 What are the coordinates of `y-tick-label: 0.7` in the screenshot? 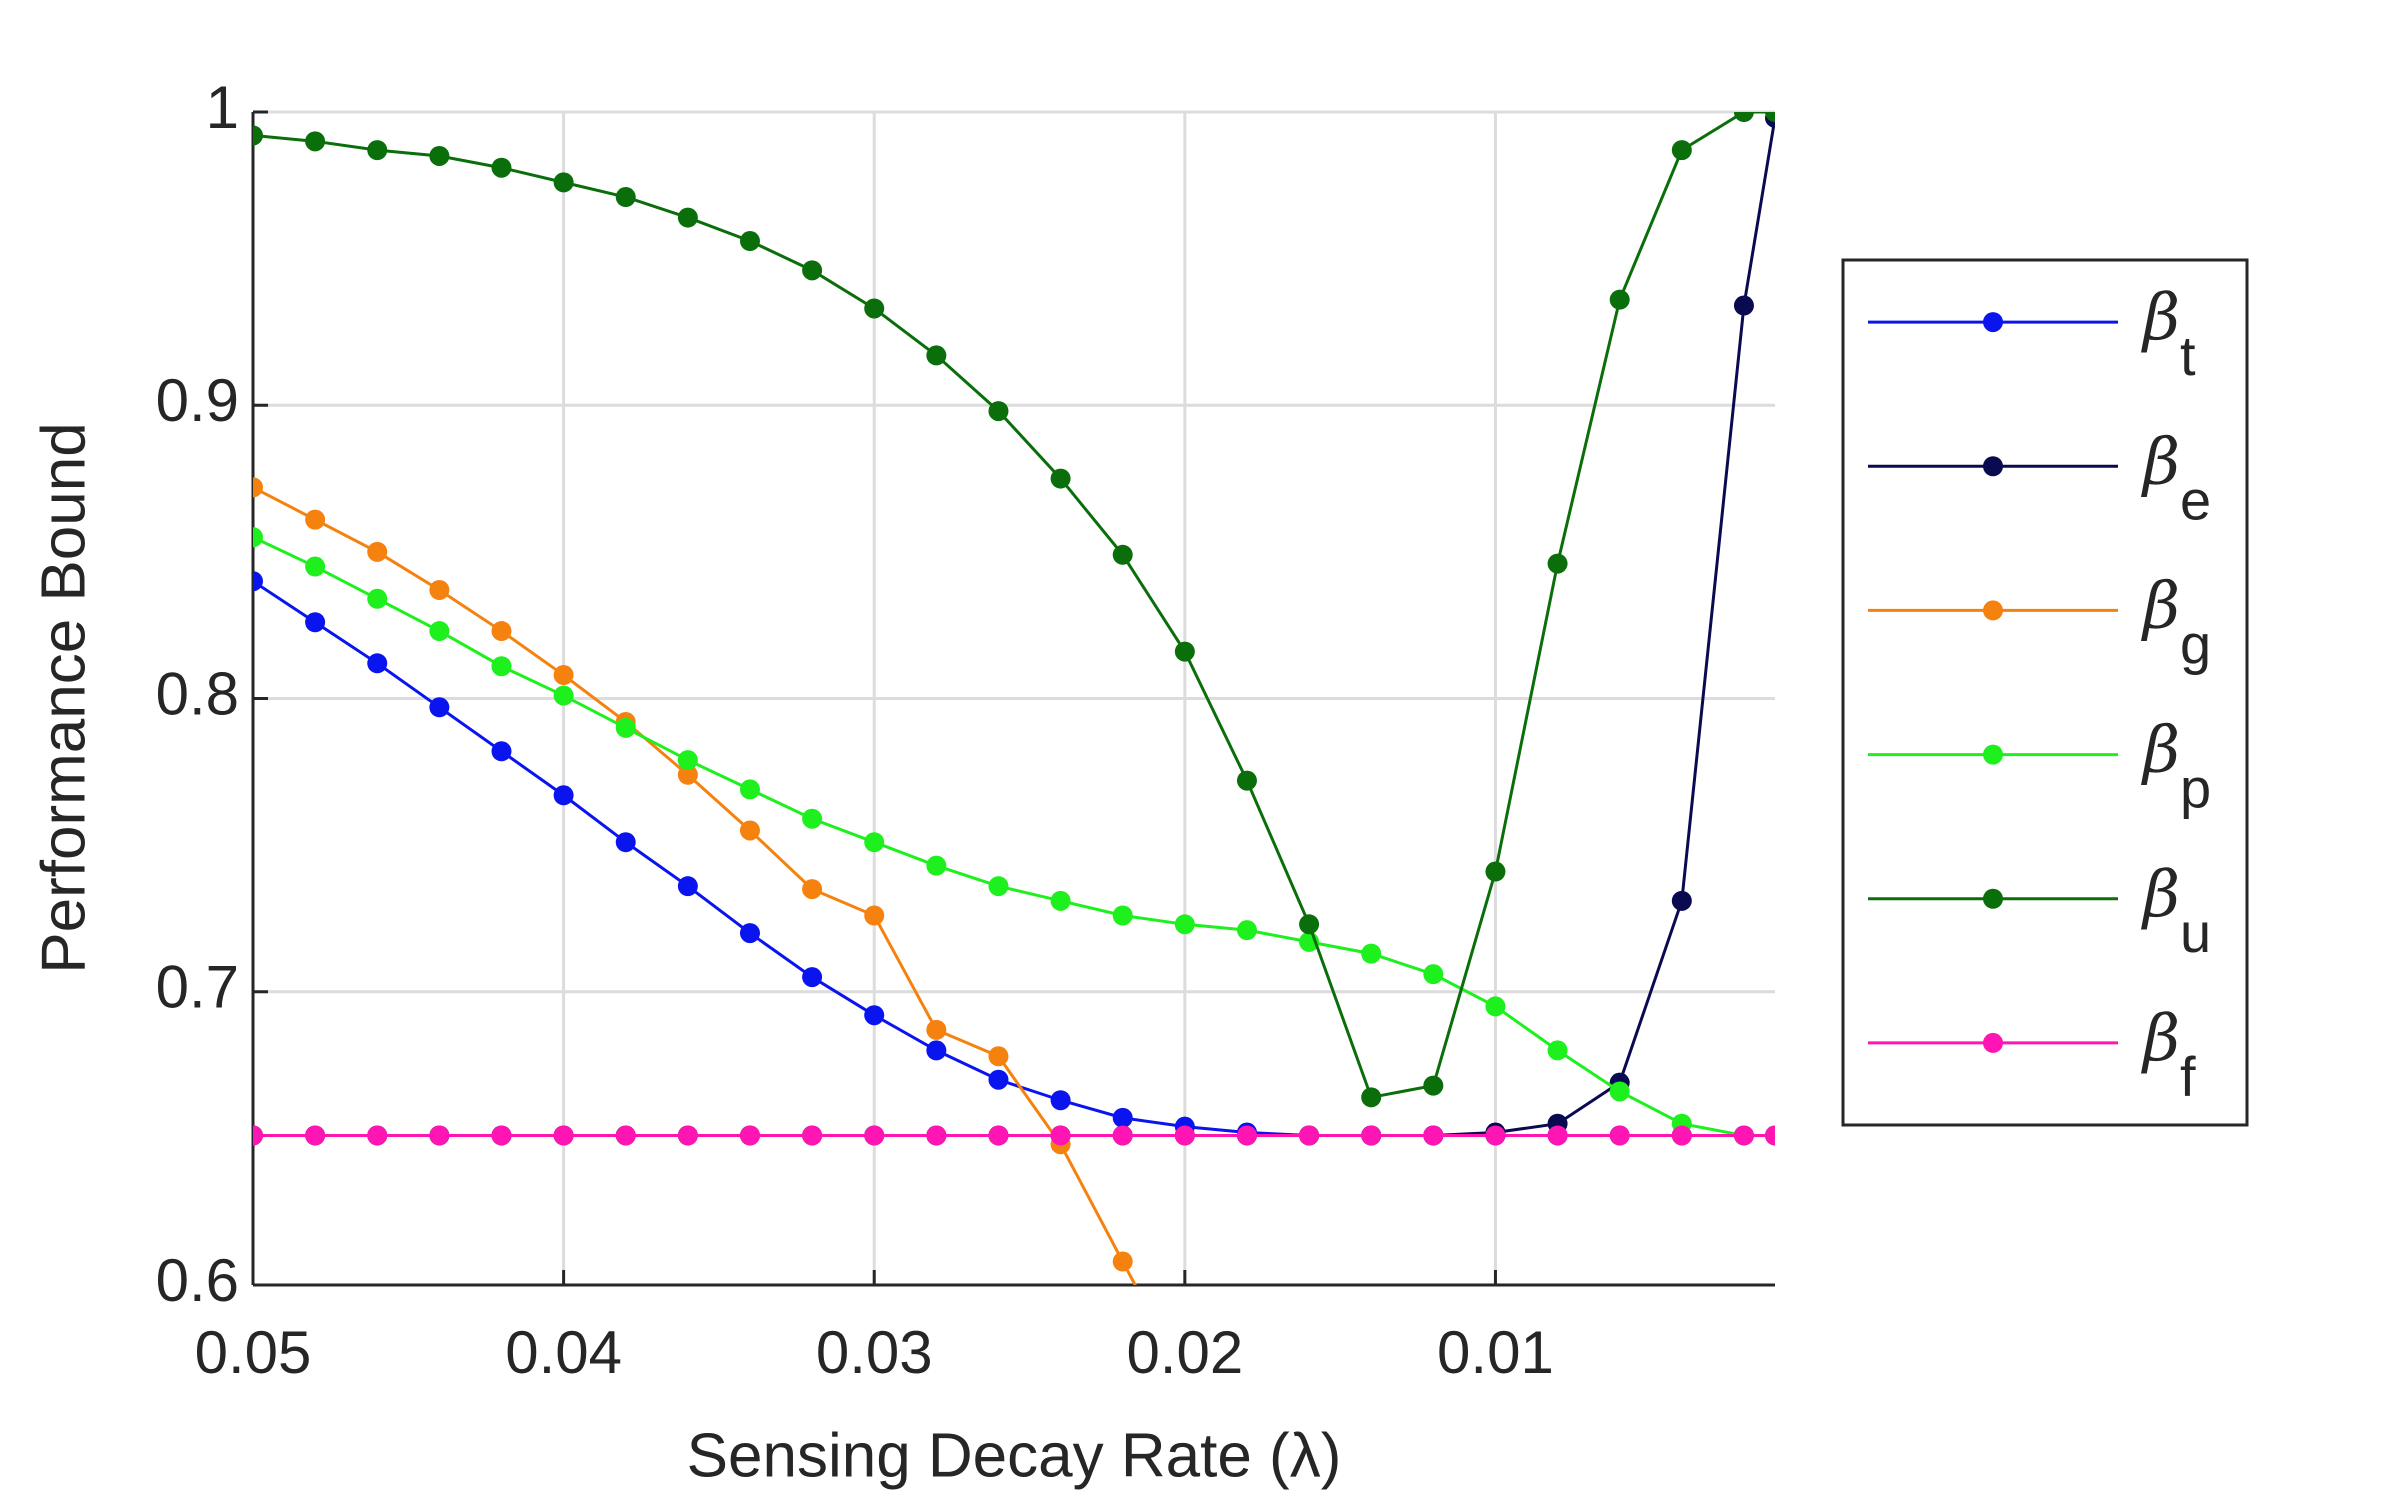 It's located at (197, 987).